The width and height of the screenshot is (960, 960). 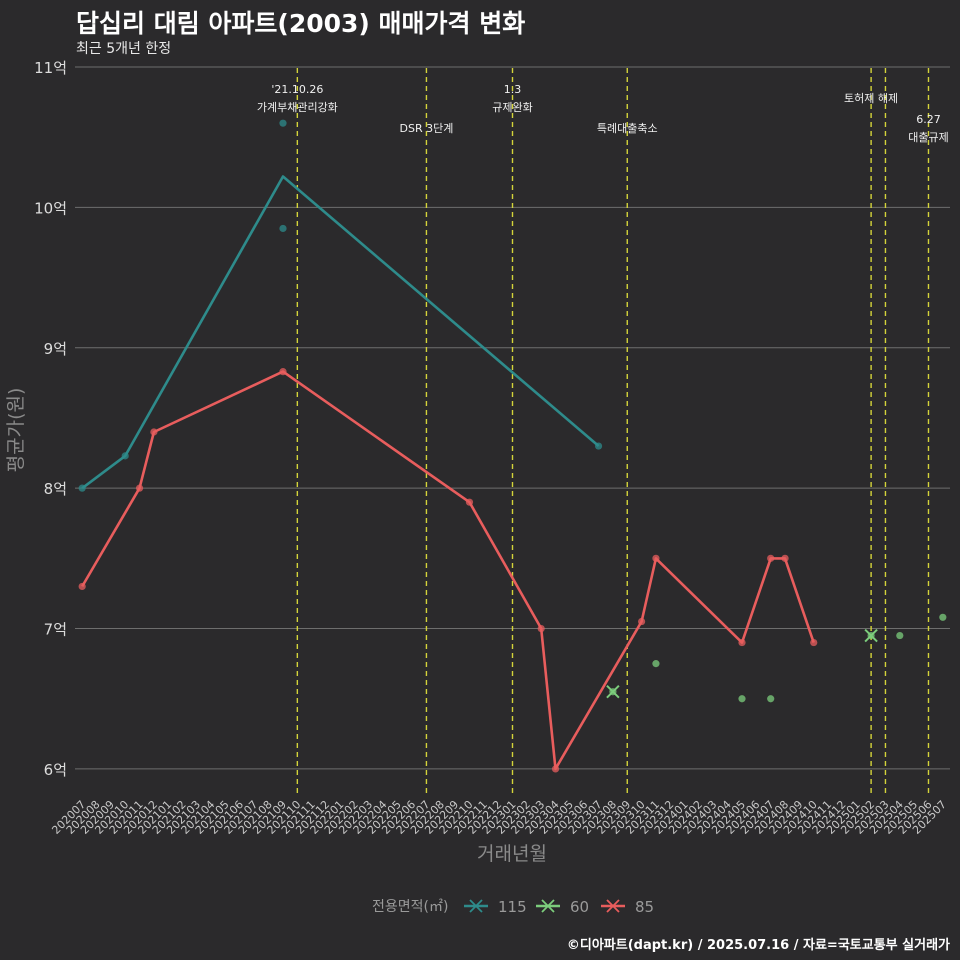 What do you see at coordinates (50, 419) in the screenshot?
I see `y-axis: 6억 7억 8억 9억 10억 11억` at bounding box center [50, 419].